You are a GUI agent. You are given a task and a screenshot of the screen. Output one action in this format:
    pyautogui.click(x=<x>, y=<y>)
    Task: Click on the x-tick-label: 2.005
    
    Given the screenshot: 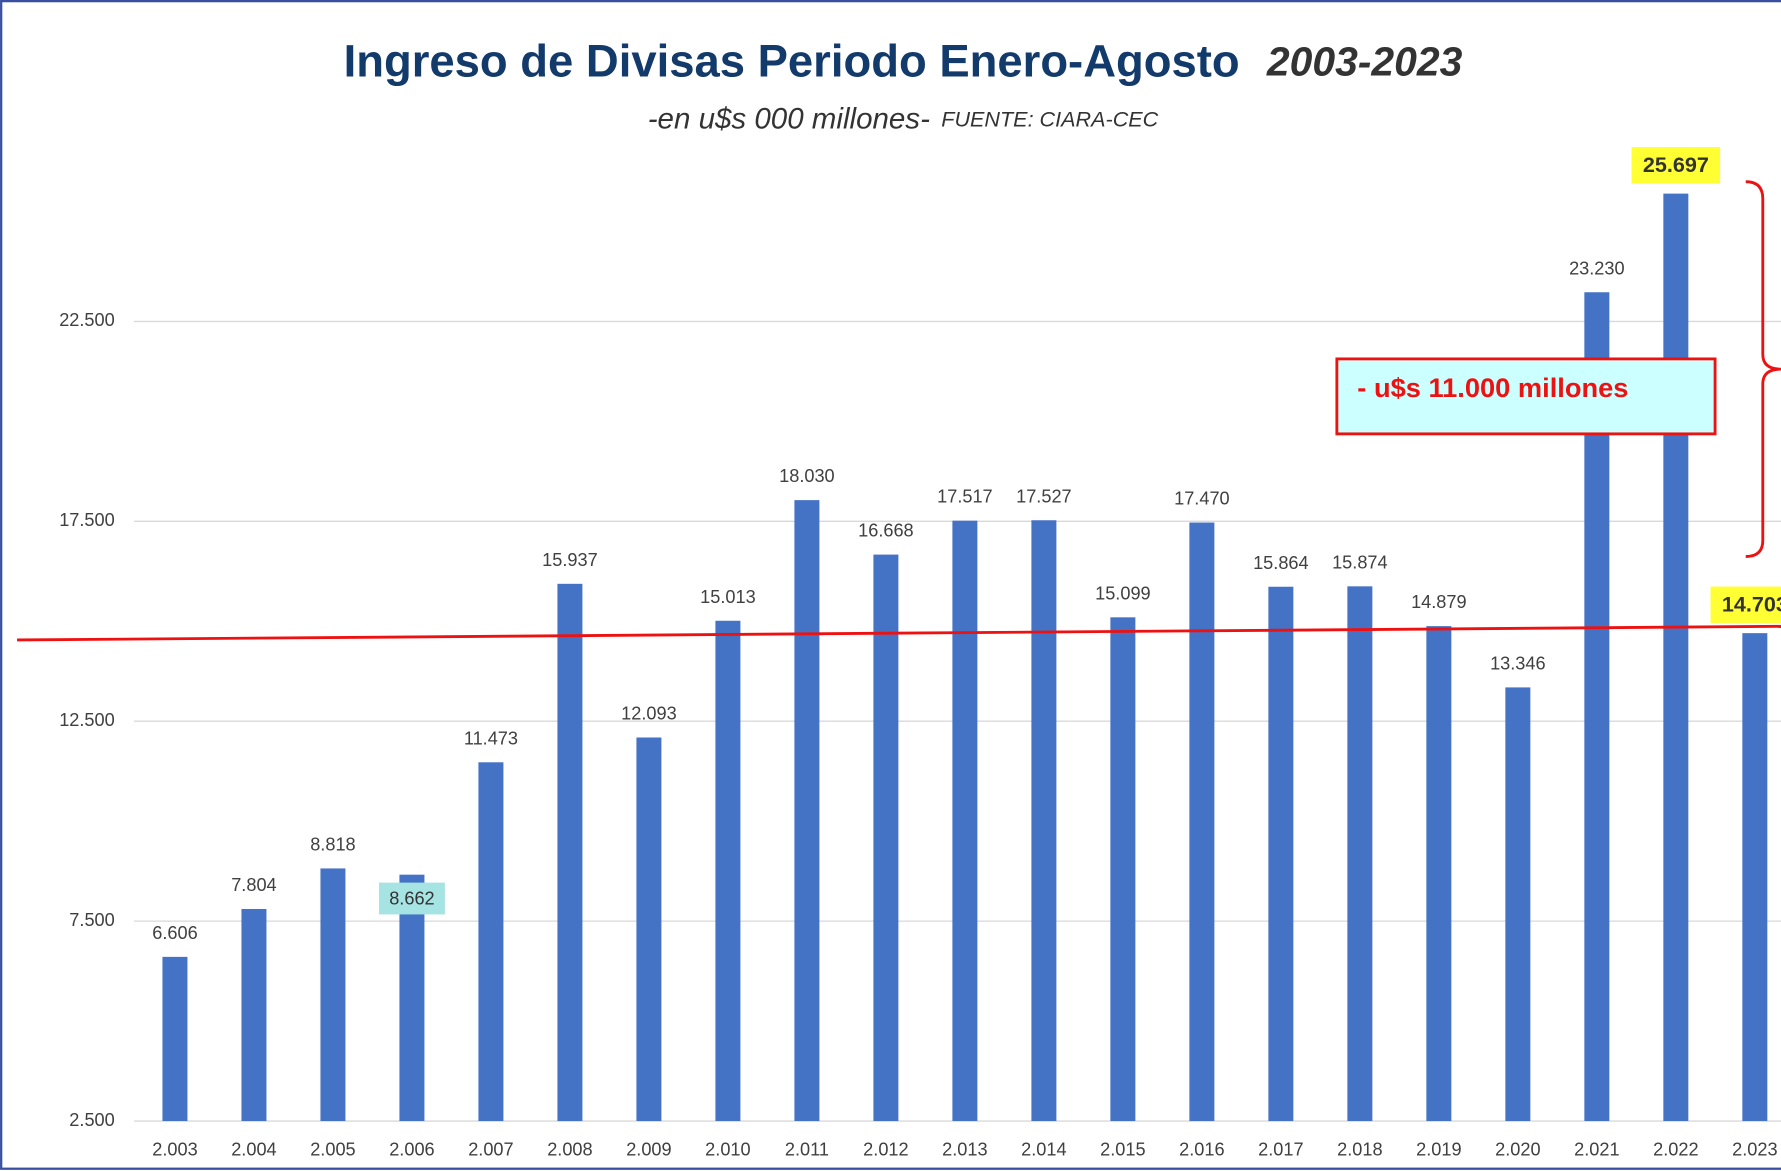 What is the action you would take?
    pyautogui.click(x=332, y=1149)
    